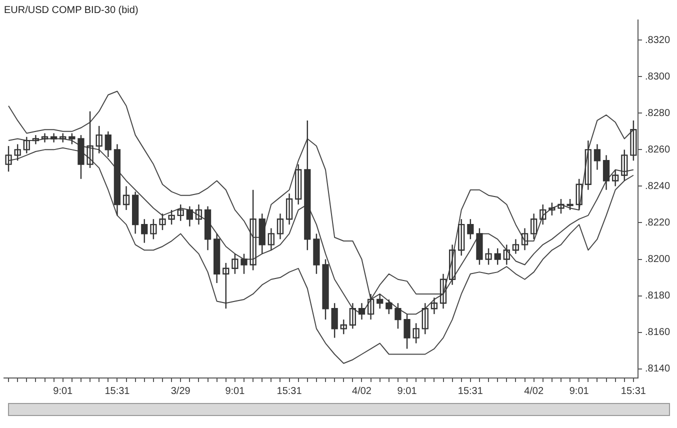 This screenshot has height=428, width=677. I want to click on y-tick-label: .8260, so click(657, 150).